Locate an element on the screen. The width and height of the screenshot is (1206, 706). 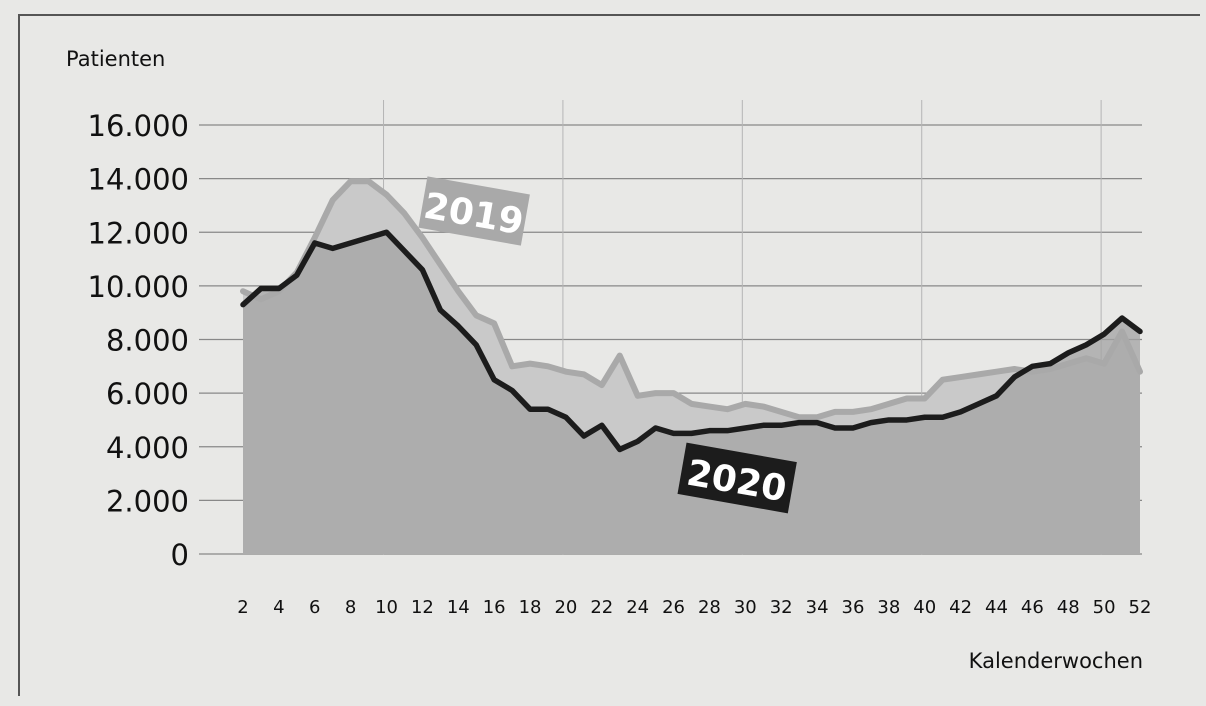
x-tick-label: 38 is located at coordinates (888, 607).